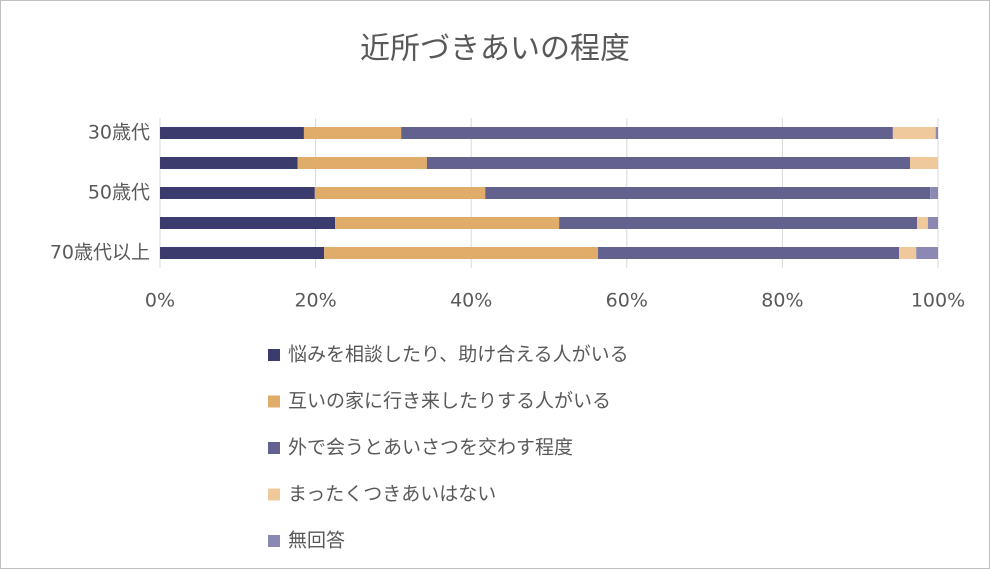 The width and height of the screenshot is (990, 569). Describe the element at coordinates (160, 301) in the screenshot. I see `x-tick-label: 0%` at that location.